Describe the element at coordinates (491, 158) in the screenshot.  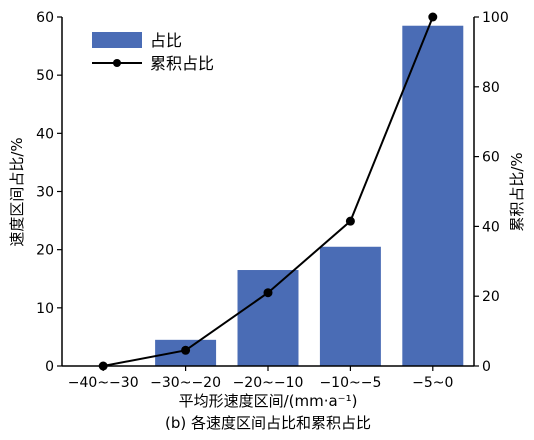
I see `y2-tick-label-3: 60` at that location.